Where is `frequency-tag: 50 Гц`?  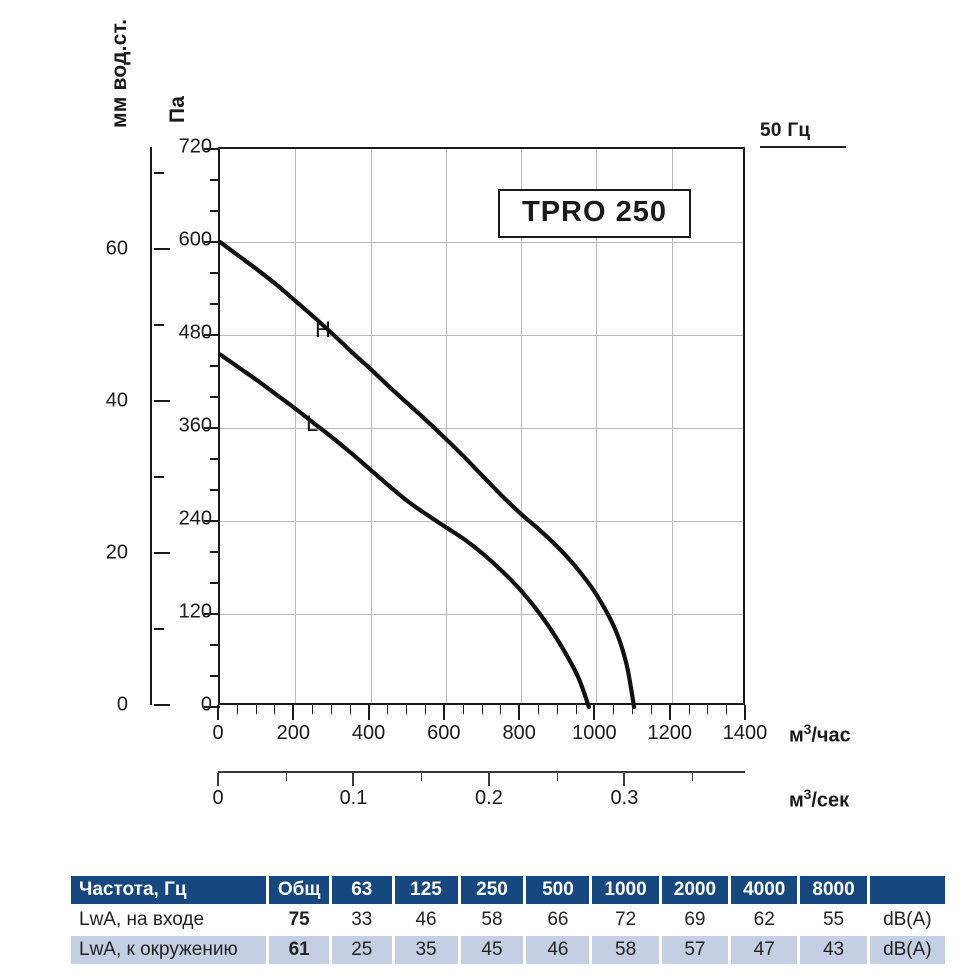
frequency-tag: 50 Гц is located at coordinates (803, 134).